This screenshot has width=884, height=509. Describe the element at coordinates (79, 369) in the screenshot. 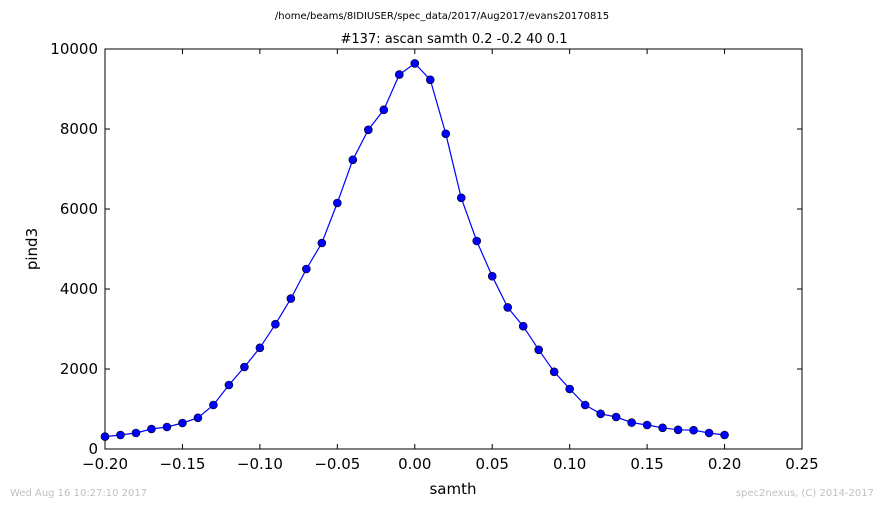

I see `y-tick-label: 2000` at that location.